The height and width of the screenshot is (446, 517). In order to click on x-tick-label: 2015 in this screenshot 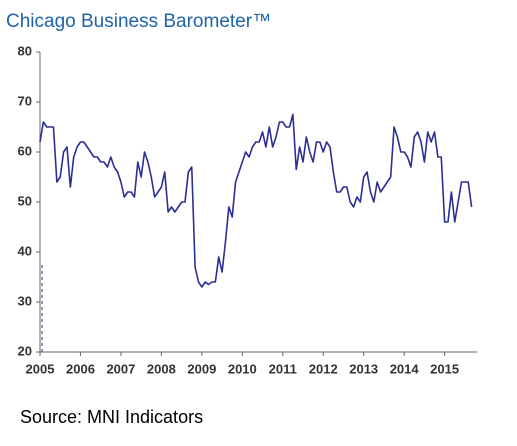, I will do `click(444, 368)`.